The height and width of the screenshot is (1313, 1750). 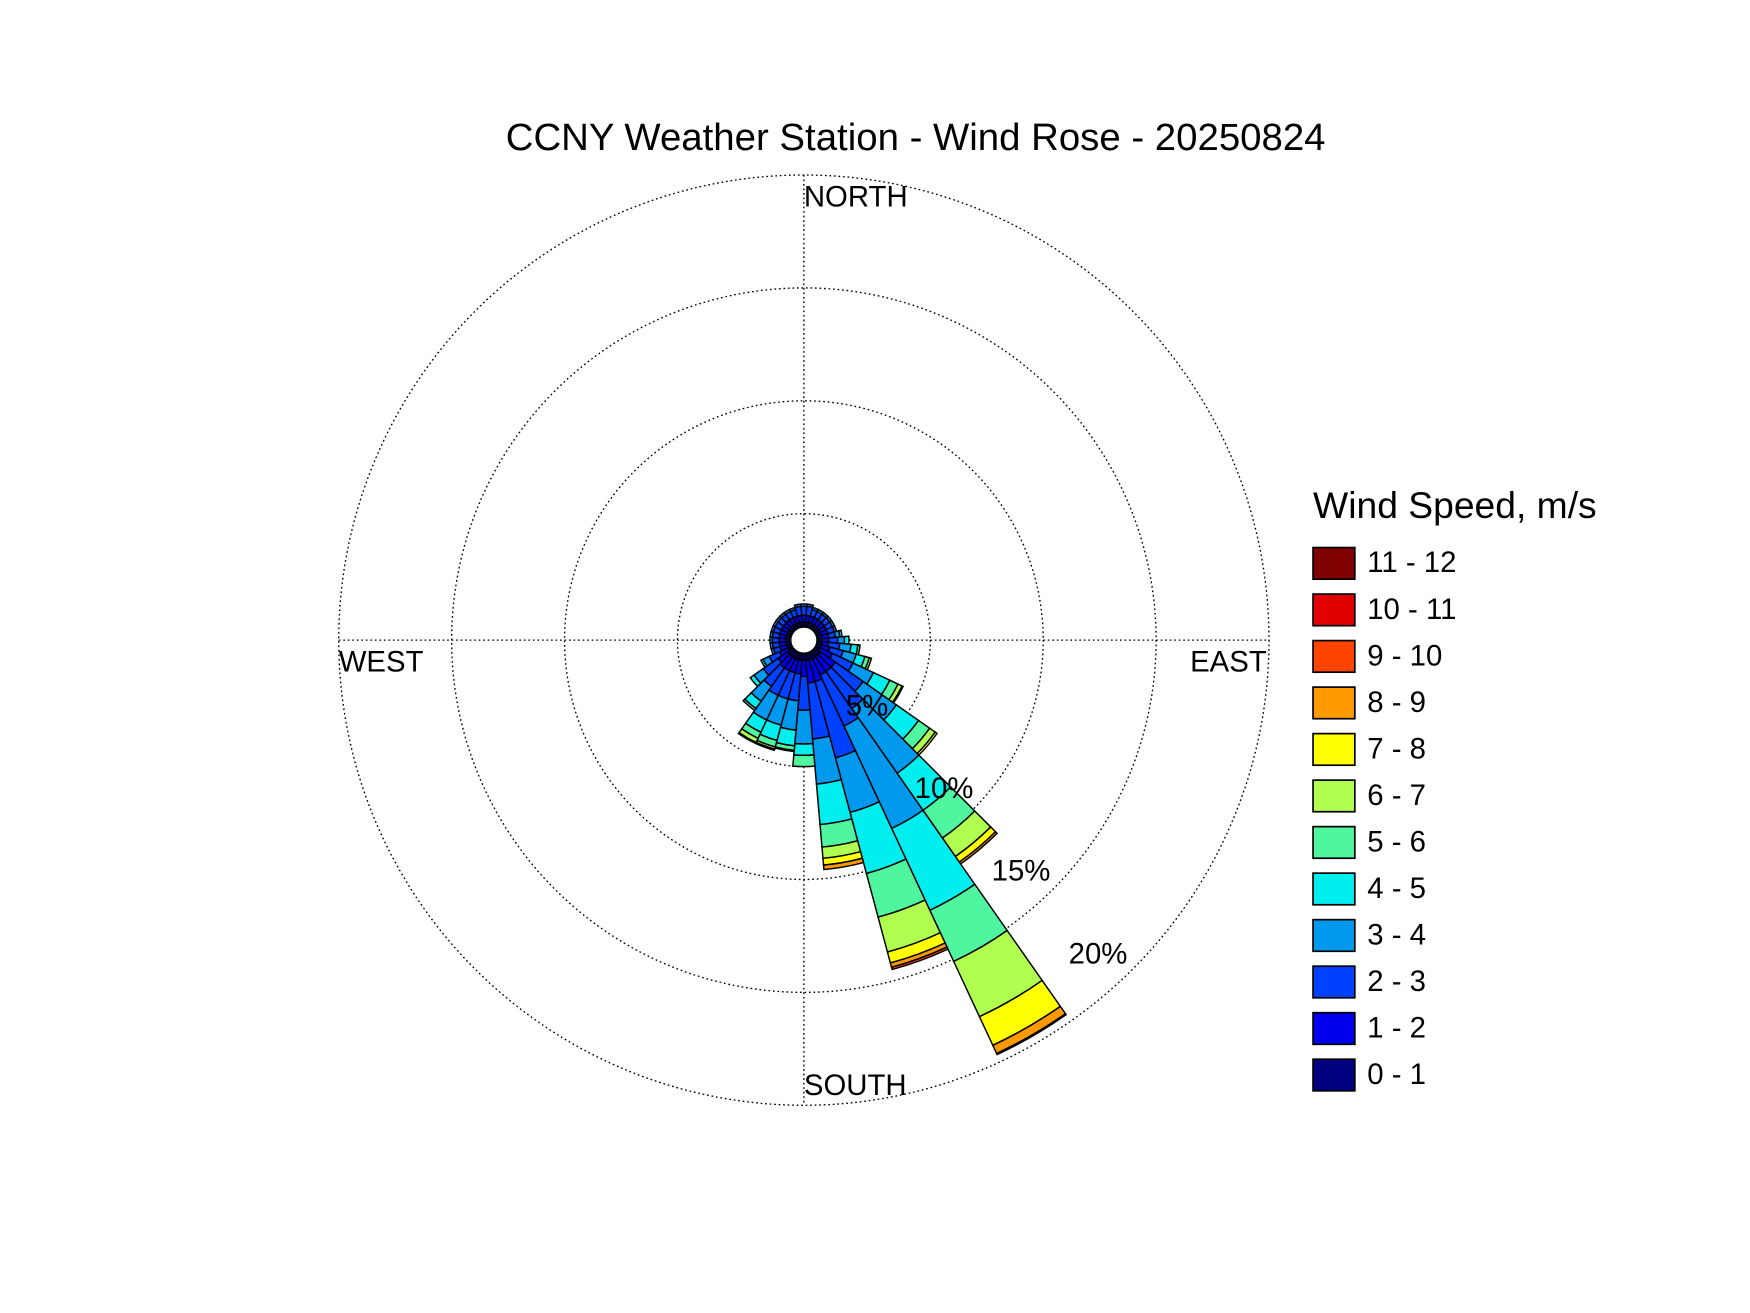 What do you see at coordinates (1396, 841) in the screenshot?
I see `legend-label: 5 - 6` at bounding box center [1396, 841].